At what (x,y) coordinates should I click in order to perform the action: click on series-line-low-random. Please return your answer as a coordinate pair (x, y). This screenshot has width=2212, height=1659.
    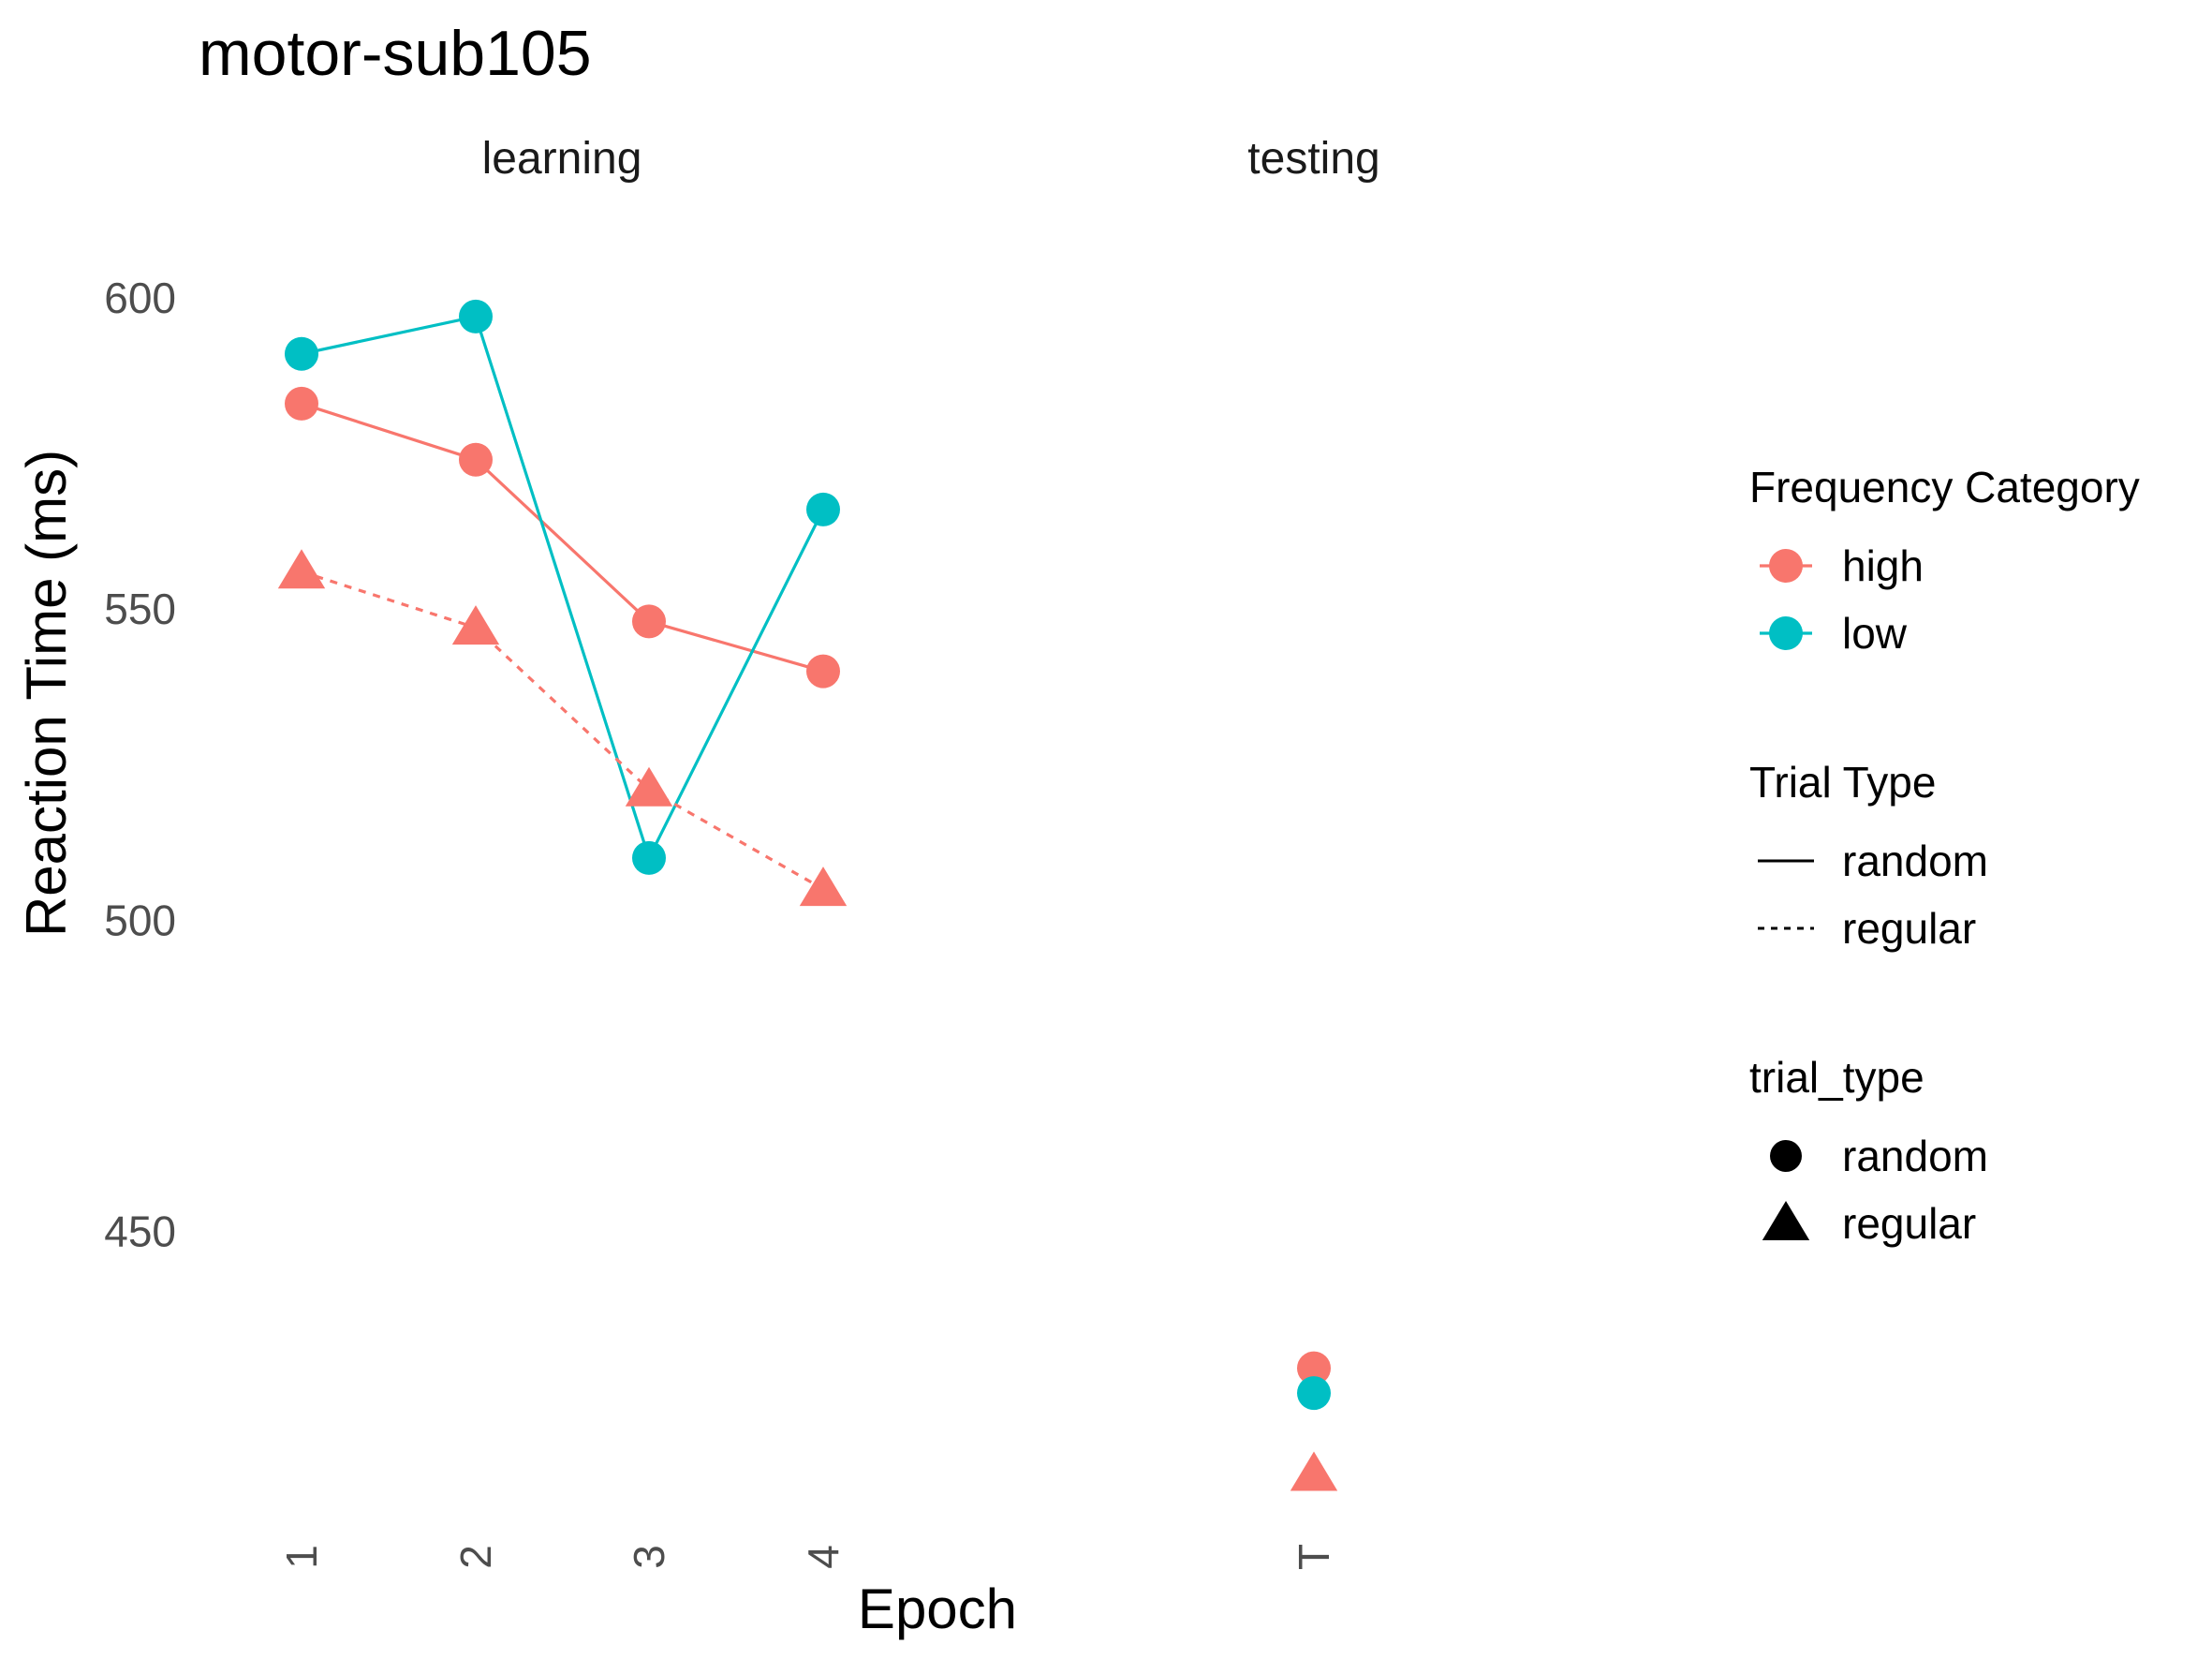
    Looking at the image, I should click on (563, 589).